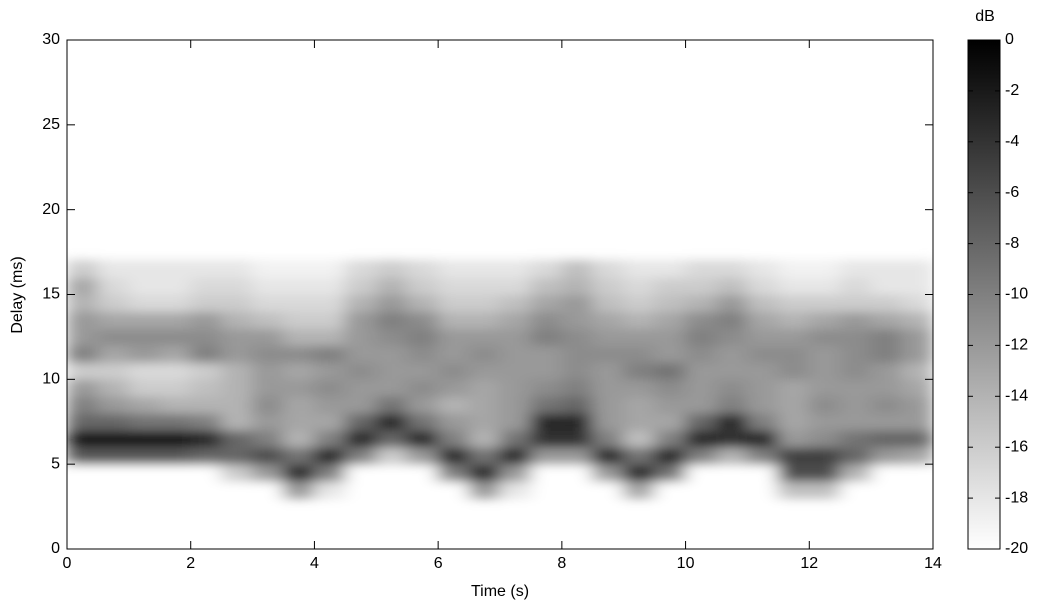 The height and width of the screenshot is (606, 1052). I want to click on colorbar-tick-label: -10, so click(1016, 294).